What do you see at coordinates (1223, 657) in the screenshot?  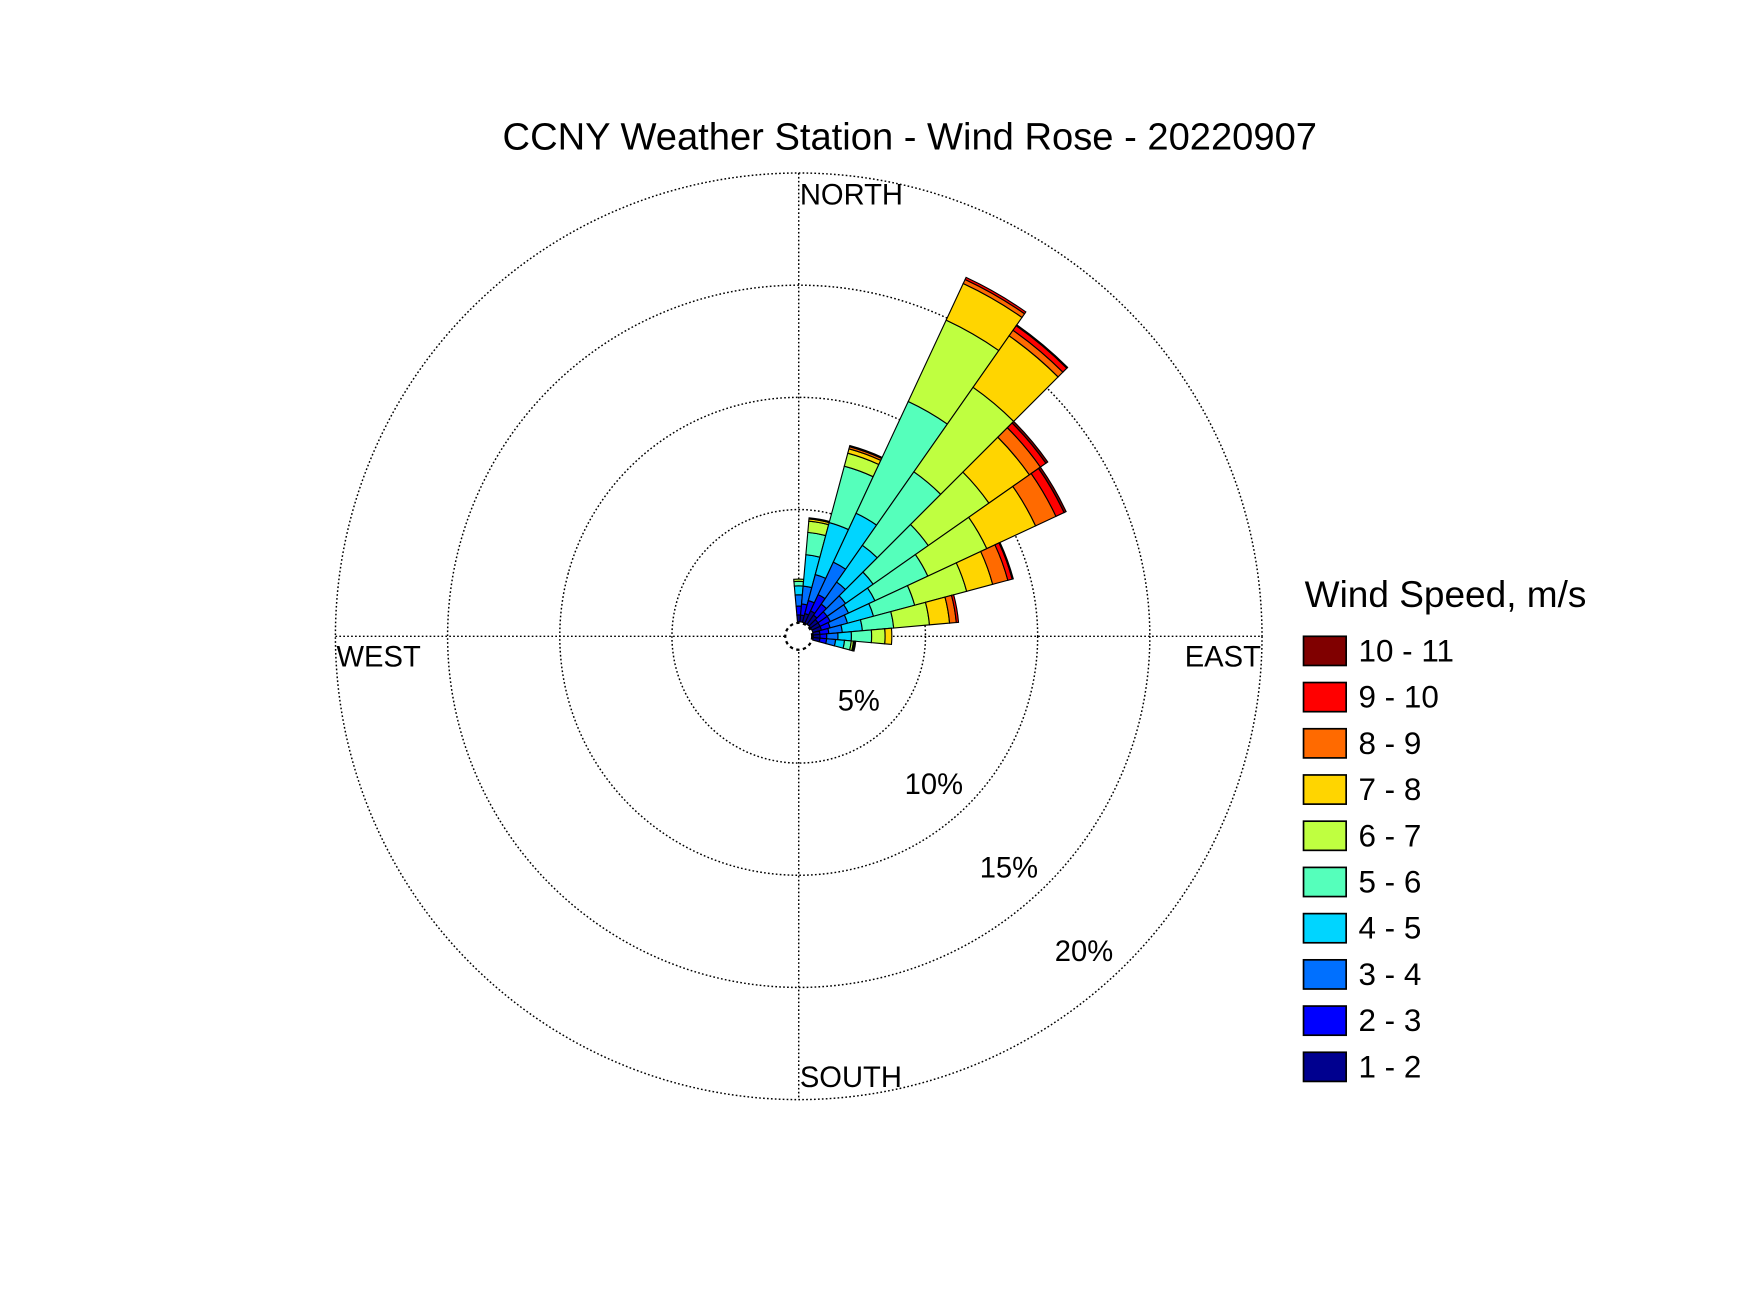 I see `direction-label: EAST` at bounding box center [1223, 657].